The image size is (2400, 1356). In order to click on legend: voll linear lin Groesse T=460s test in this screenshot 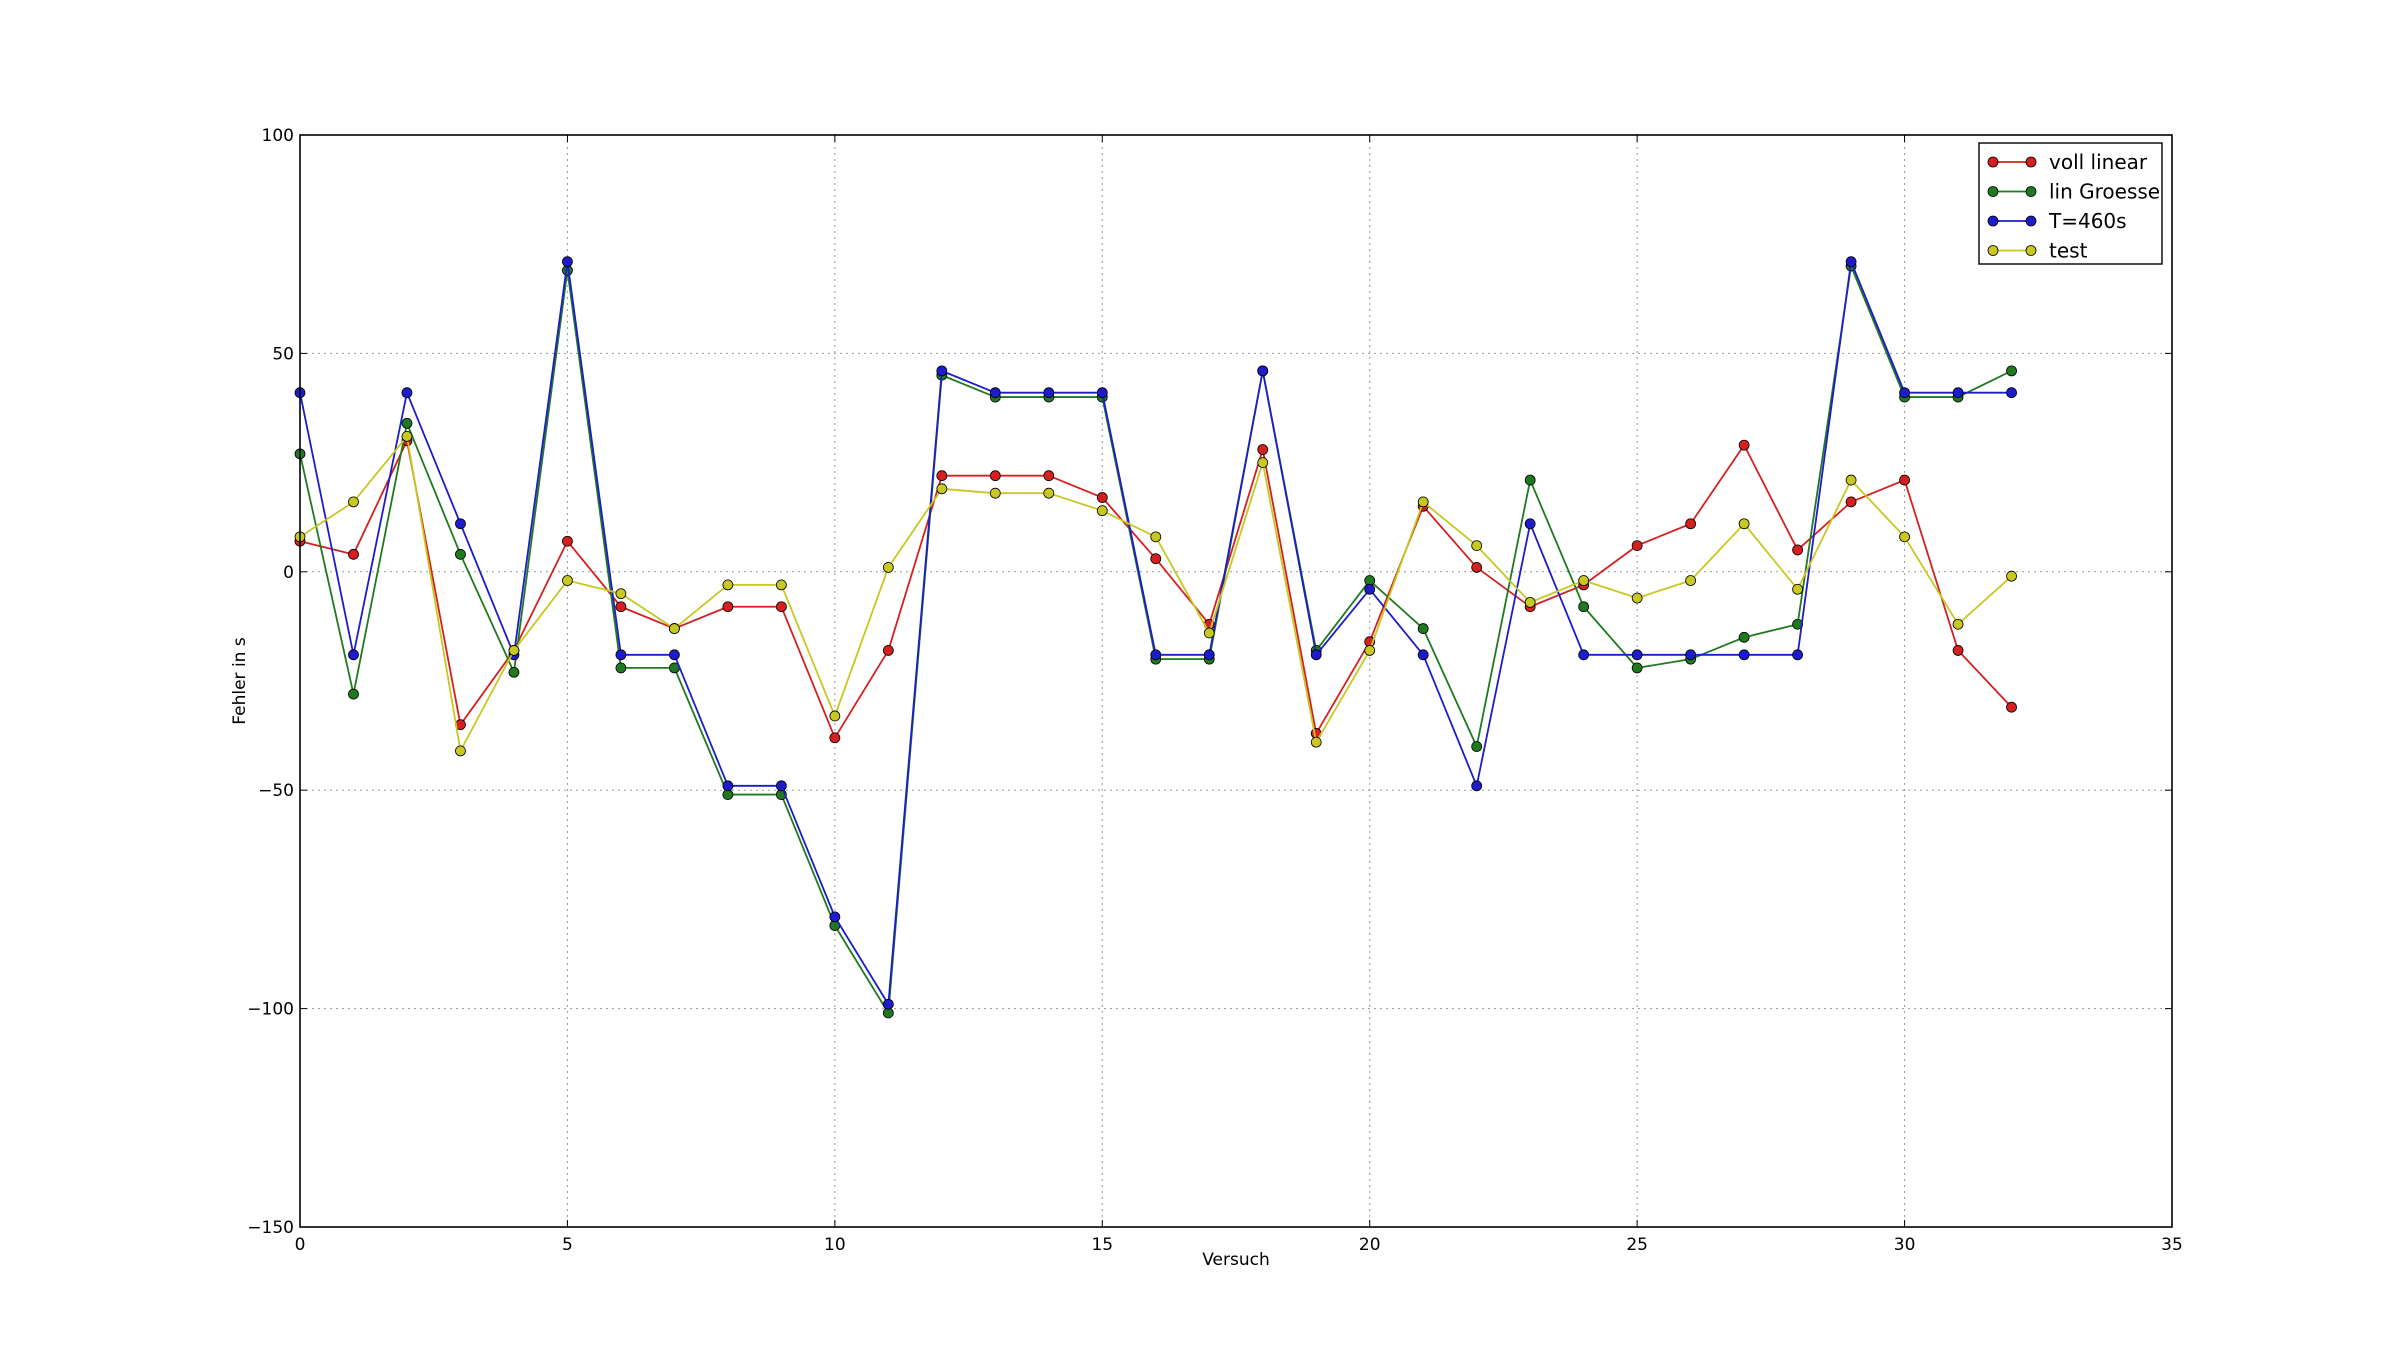, I will do `click(2070, 203)`.